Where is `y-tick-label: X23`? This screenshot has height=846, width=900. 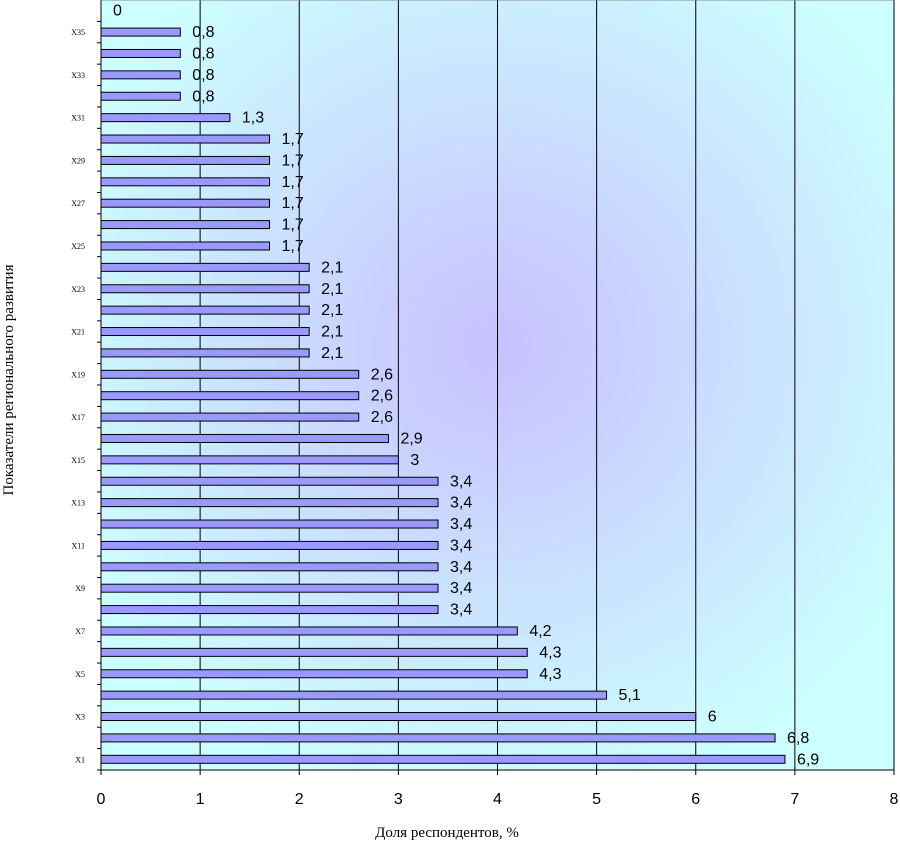
y-tick-label: X23 is located at coordinates (78, 289).